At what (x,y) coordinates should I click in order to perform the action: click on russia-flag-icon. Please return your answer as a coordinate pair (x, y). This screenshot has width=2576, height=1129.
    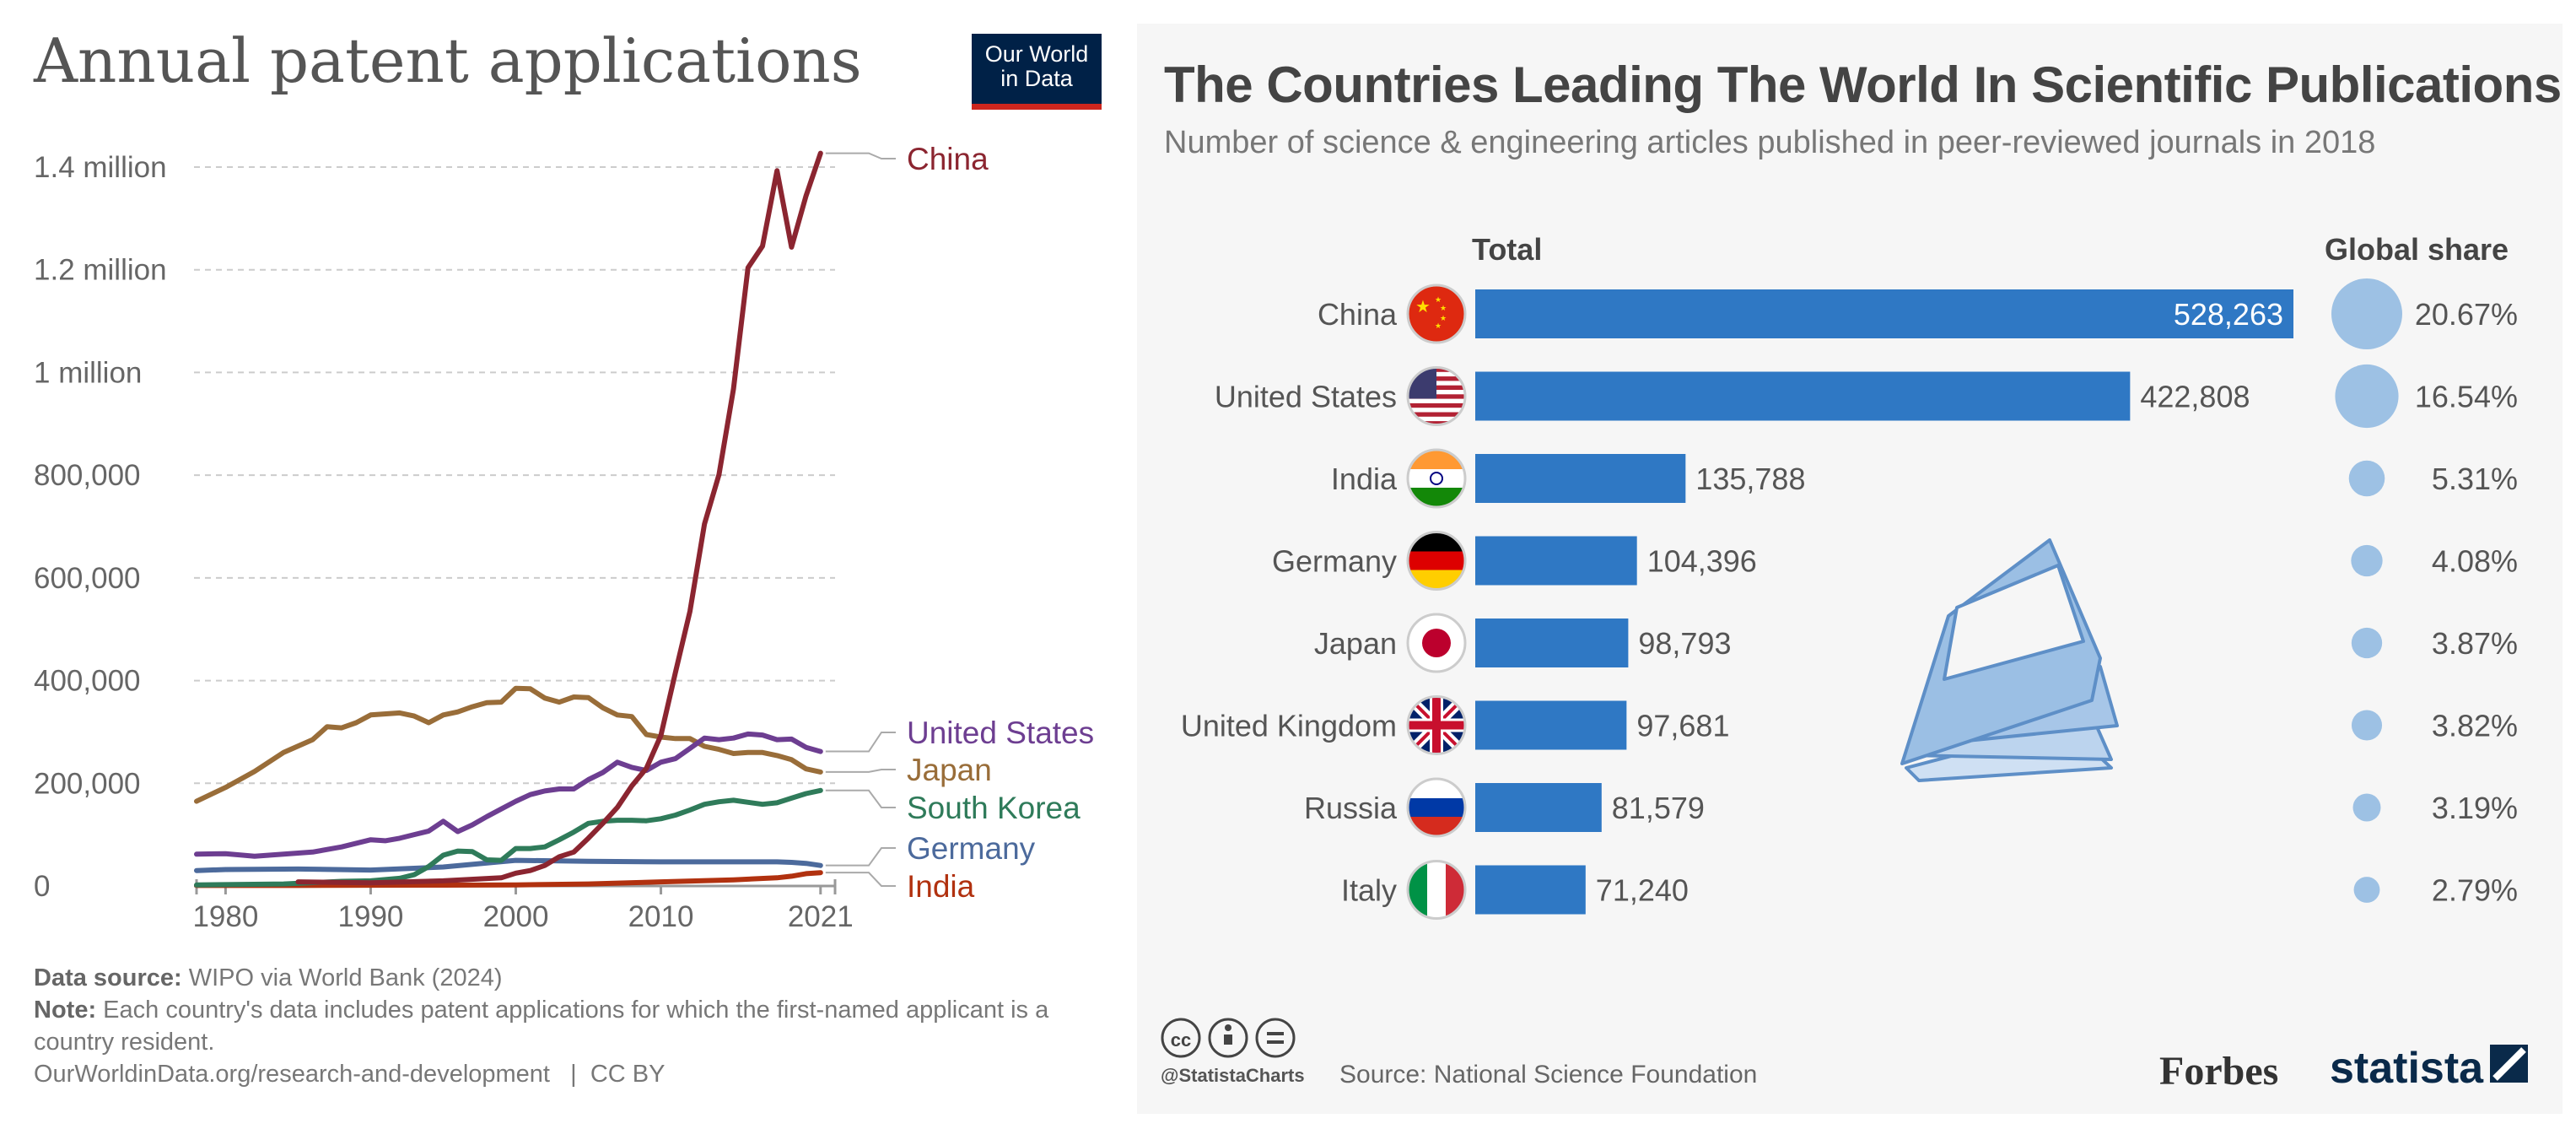
    Looking at the image, I should click on (1436, 808).